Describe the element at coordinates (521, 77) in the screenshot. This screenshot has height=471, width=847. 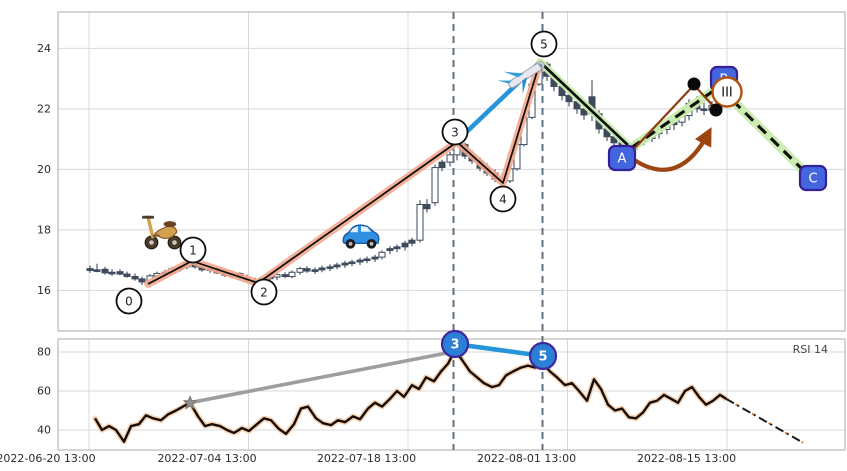
I see `airplane-icon` at that location.